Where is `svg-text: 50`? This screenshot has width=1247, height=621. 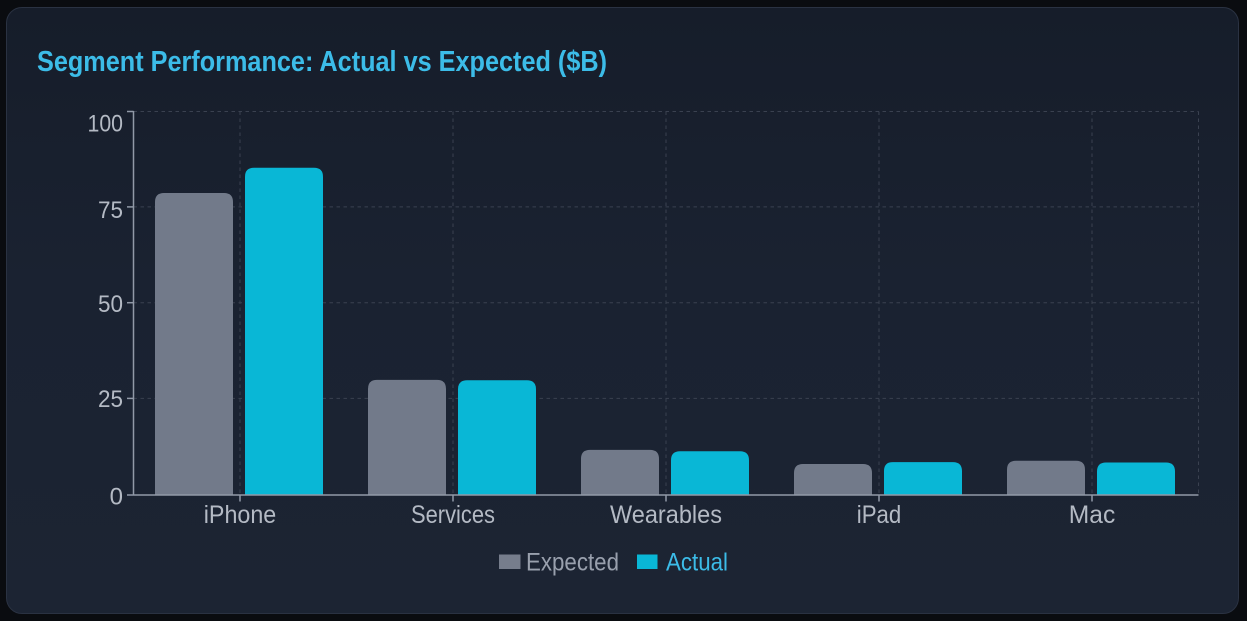 svg-text: 50 is located at coordinates (110, 304).